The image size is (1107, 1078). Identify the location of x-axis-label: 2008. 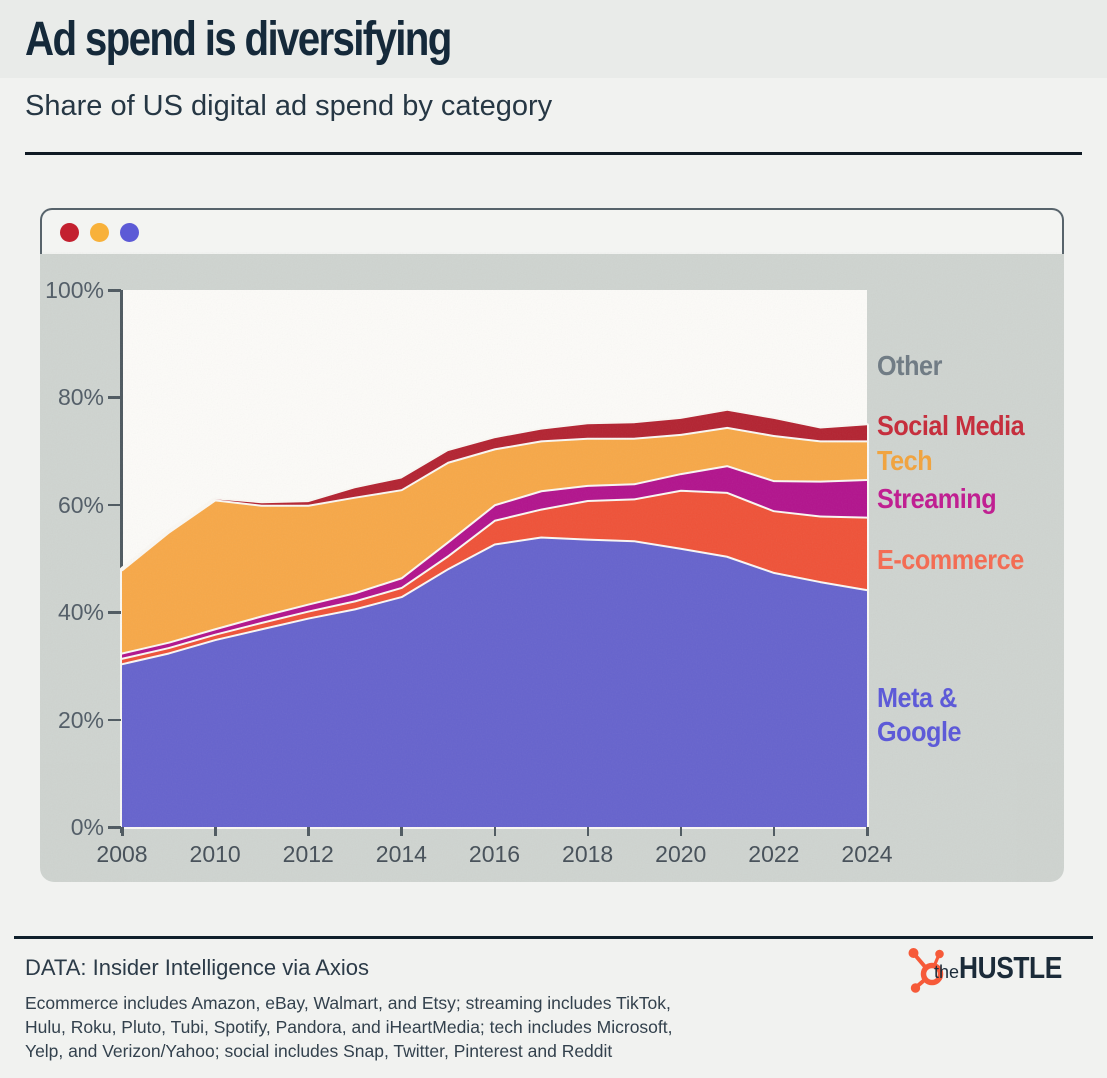
(122, 854).